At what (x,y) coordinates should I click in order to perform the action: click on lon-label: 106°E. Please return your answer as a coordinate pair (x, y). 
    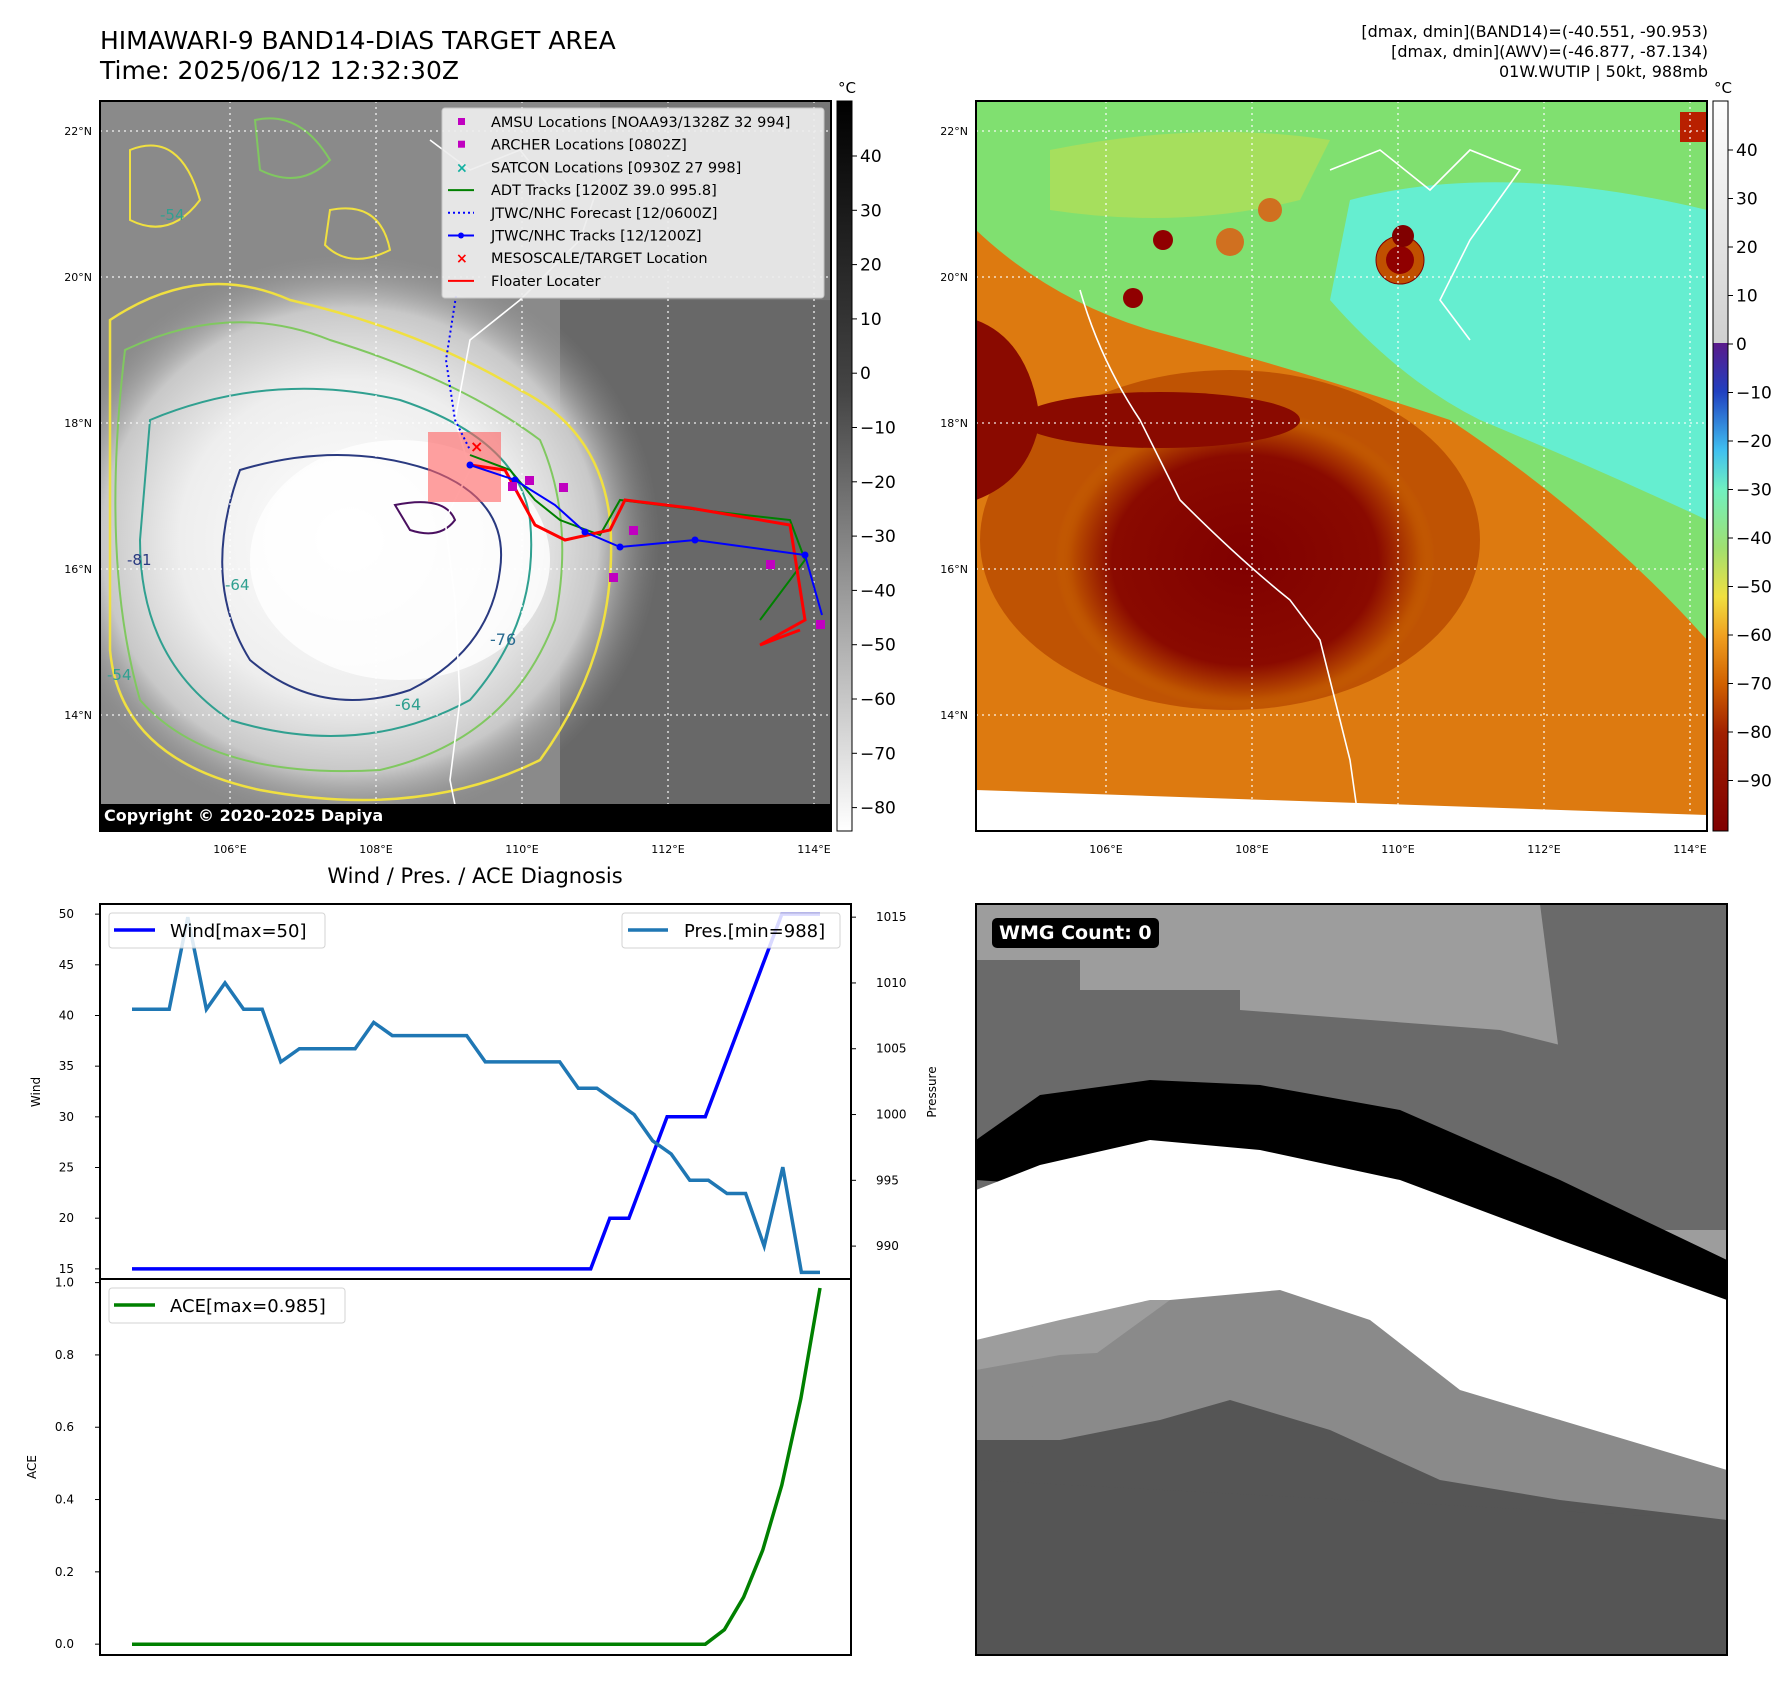
    Looking at the image, I should click on (1105, 849).